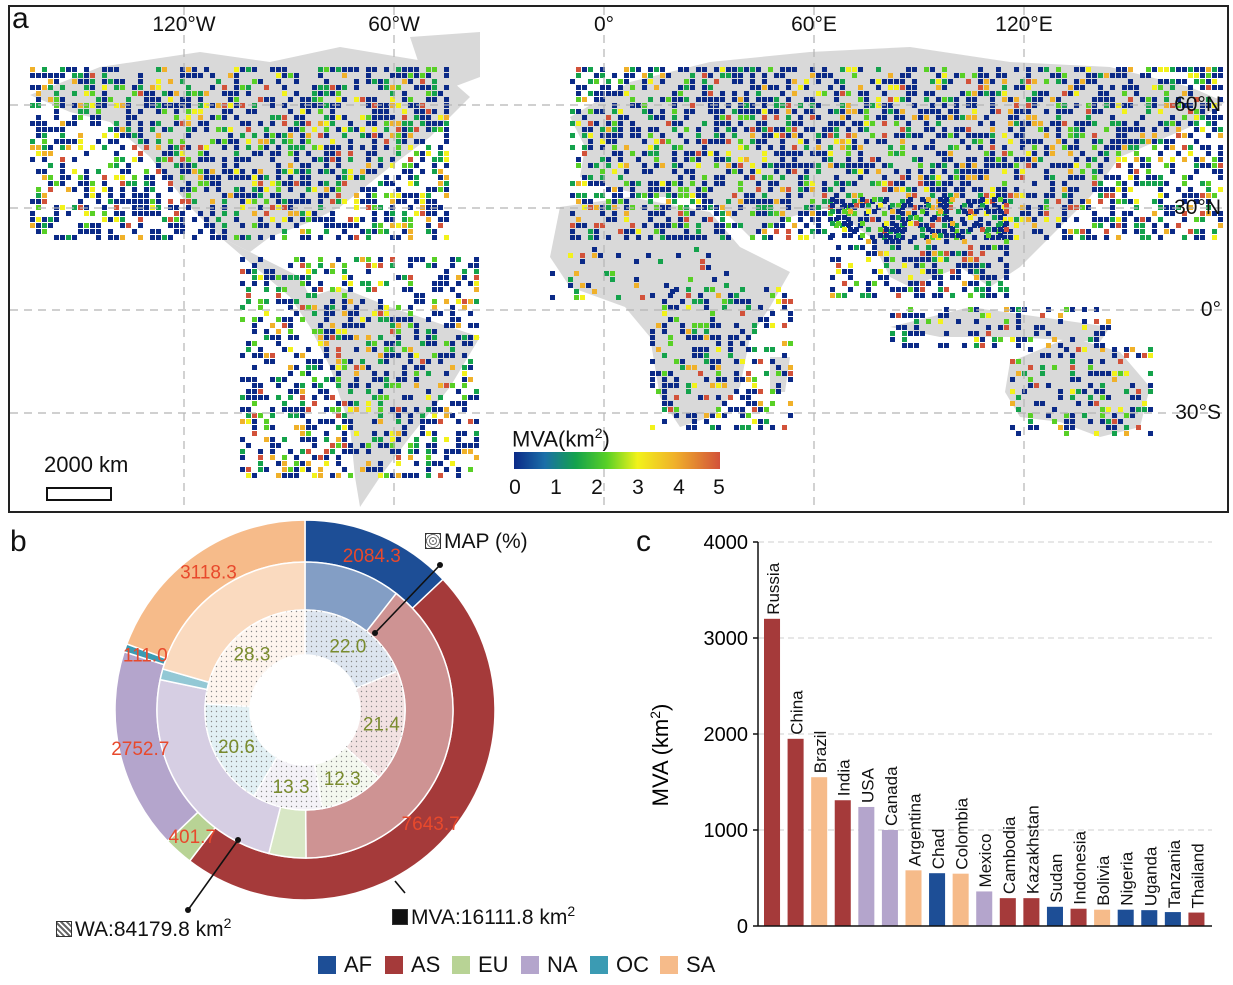  Describe the element at coordinates (1198, 412) in the screenshot. I see `lat-label-30s: 30°S` at that location.